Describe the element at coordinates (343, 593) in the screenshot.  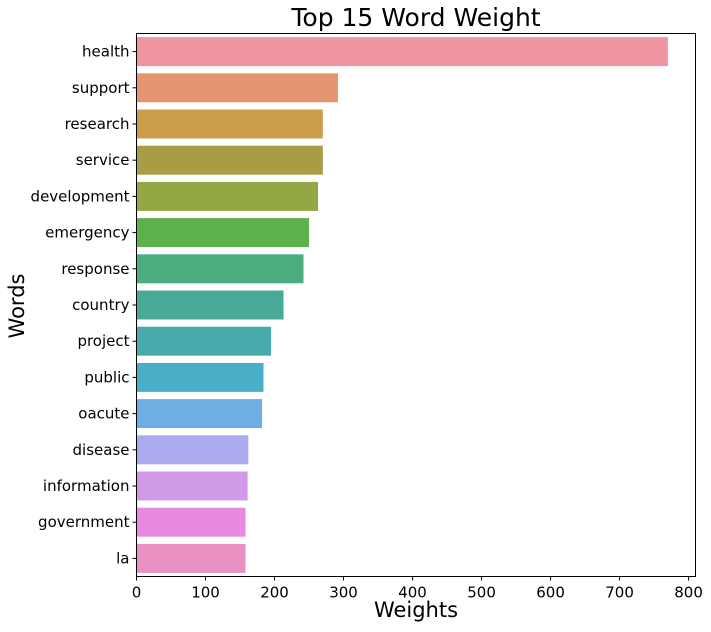
I see `x-tick-label: 300` at that location.